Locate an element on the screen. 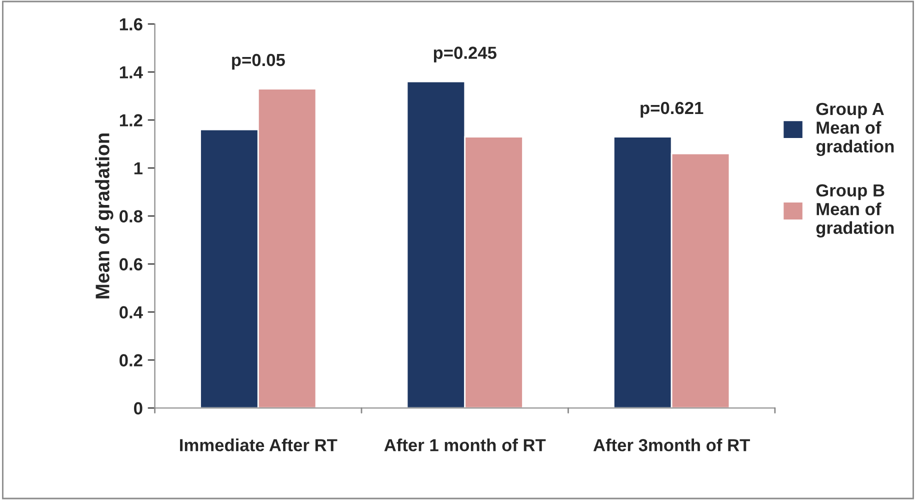 The height and width of the screenshot is (500, 916). y-tick-label: 1.4 is located at coordinates (131, 72).